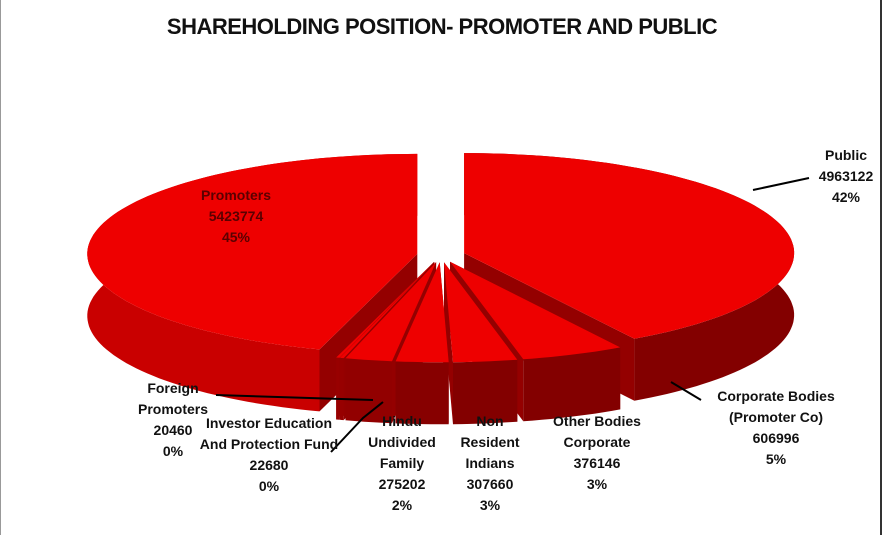 The width and height of the screenshot is (882, 535). I want to click on value-label: 22680, so click(269, 465).